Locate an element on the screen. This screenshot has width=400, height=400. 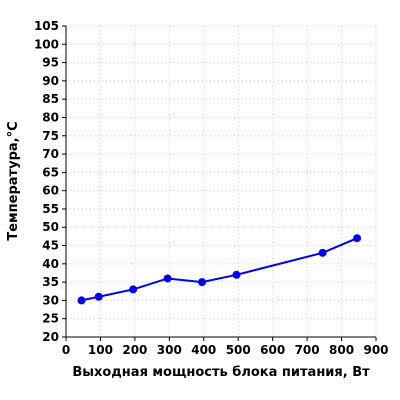
y-tick-label: 70 is located at coordinates (50, 154).